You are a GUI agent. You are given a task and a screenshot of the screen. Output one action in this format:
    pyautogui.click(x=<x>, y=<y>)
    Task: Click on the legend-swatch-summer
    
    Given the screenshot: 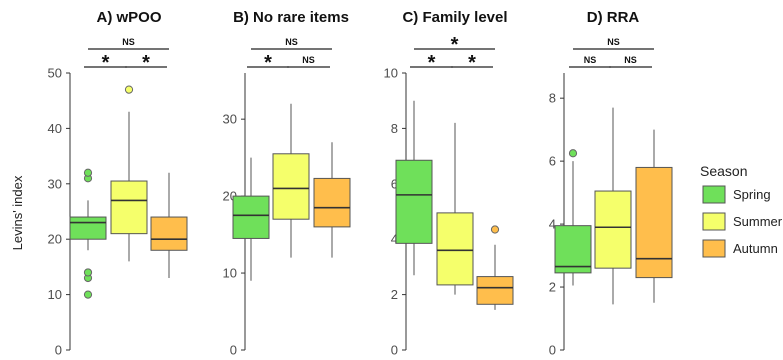 What is the action you would take?
    pyautogui.click(x=714, y=221)
    